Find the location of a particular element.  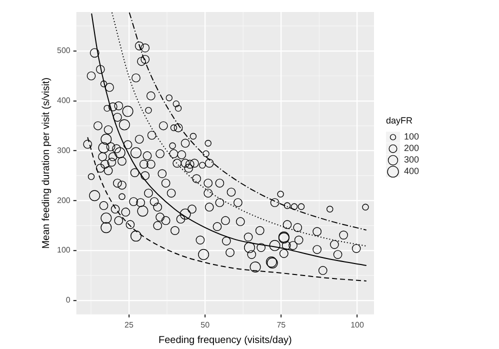

x-tick-label: 25 is located at coordinates (129, 325).